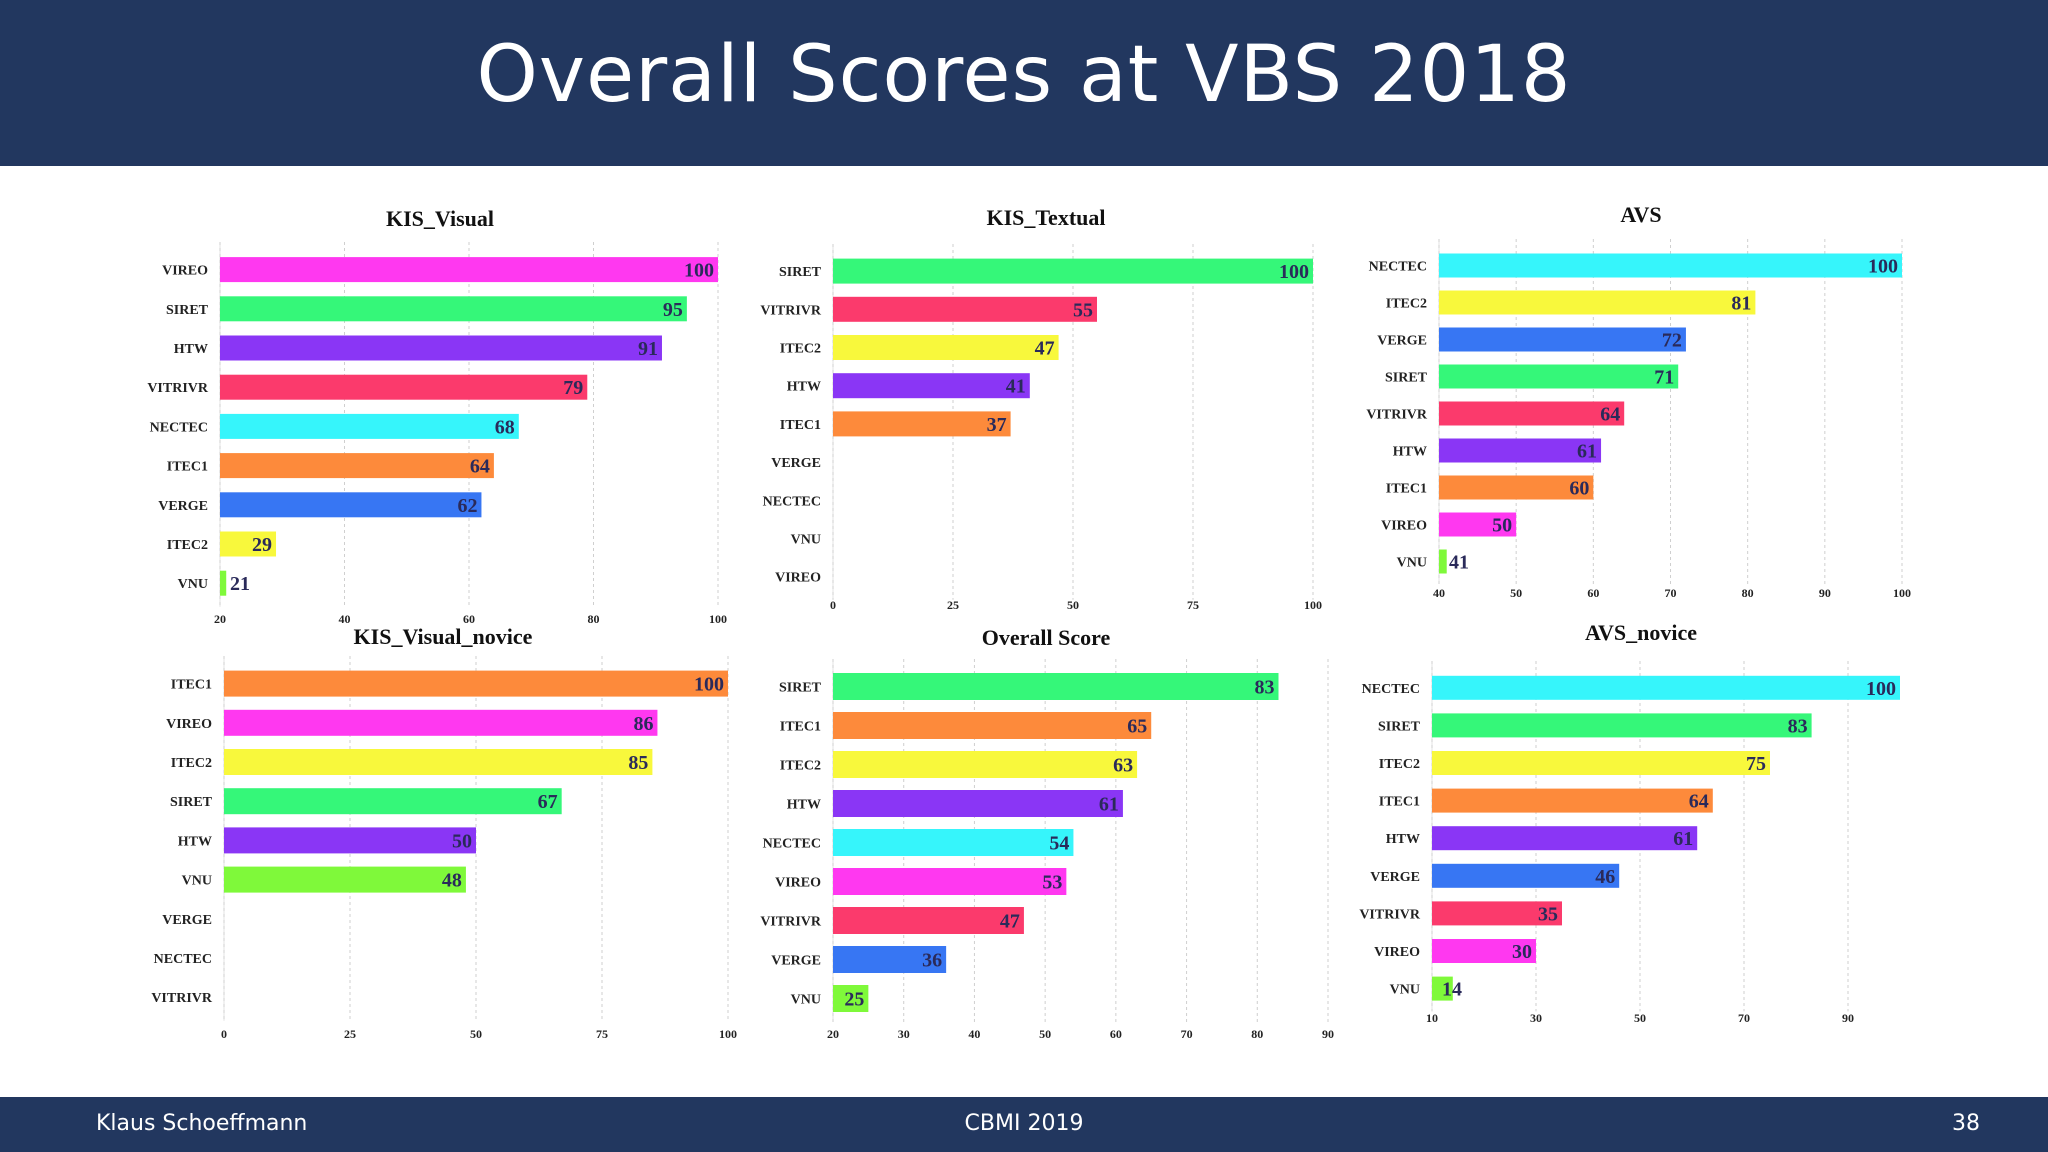  I want to click on slide-footer: Klaus Schoeffmann CBMI 2019 38, so click(1024, 1124).